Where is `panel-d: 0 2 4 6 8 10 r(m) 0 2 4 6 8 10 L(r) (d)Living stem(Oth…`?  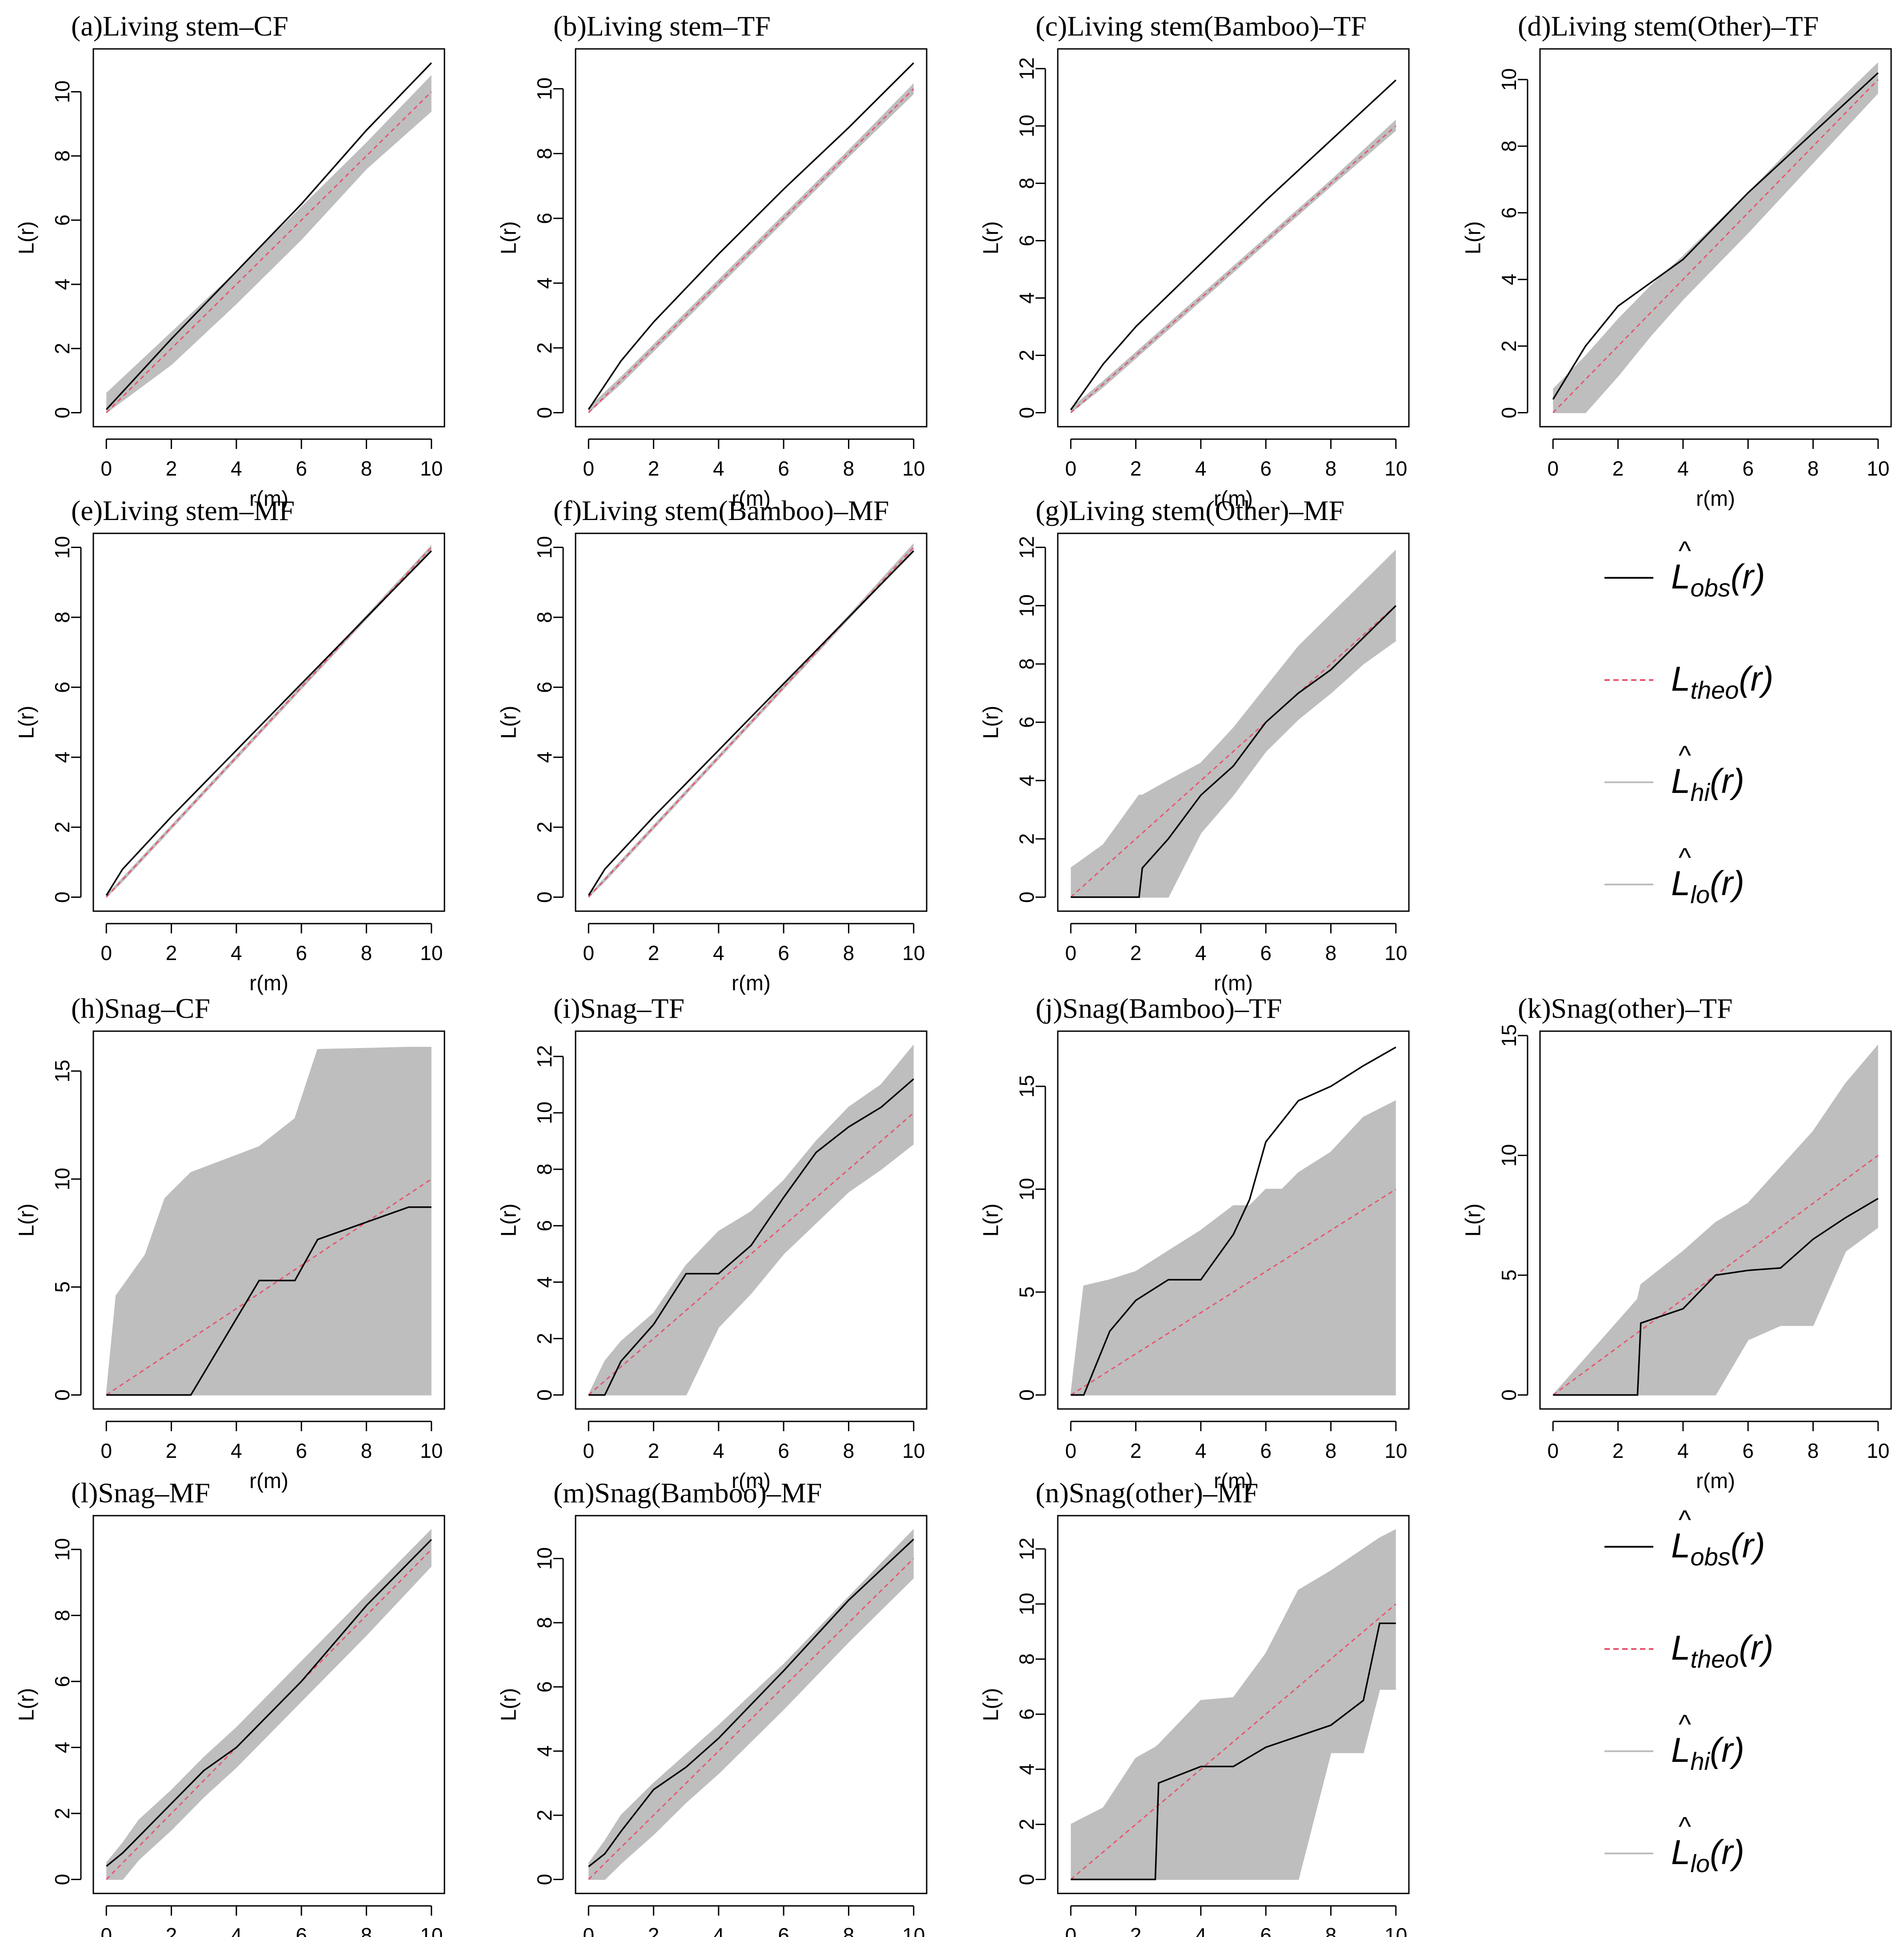
panel-d: 0 2 4 6 8 10 r(m) 0 2 4 6 8 10 L(r) (d)Living stem(Oth… is located at coordinates (1677, 260).